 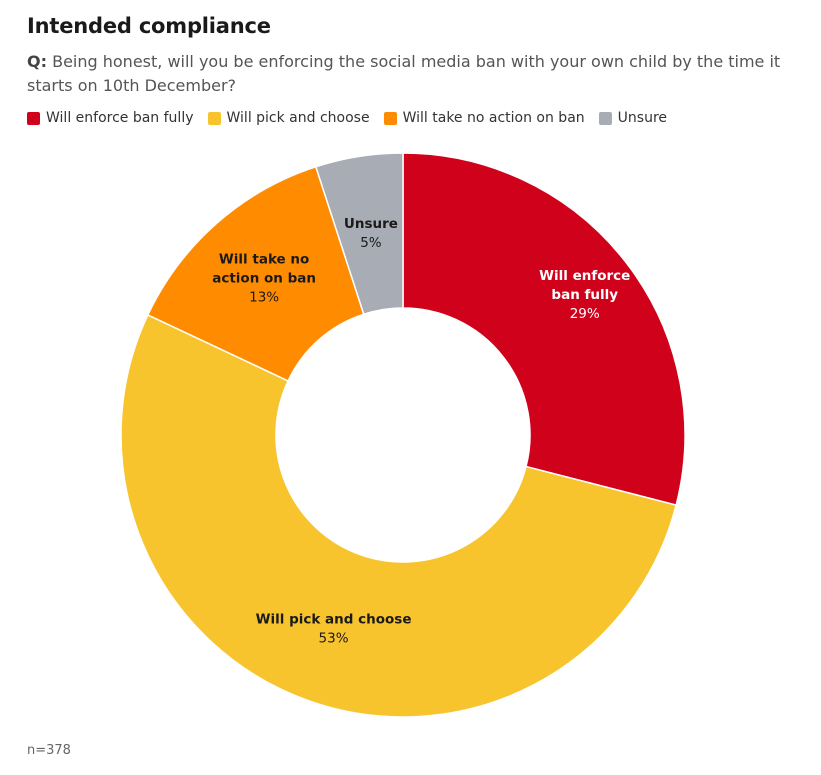 What do you see at coordinates (334, 638) in the screenshot?
I see `slice-label-value: 53%` at bounding box center [334, 638].